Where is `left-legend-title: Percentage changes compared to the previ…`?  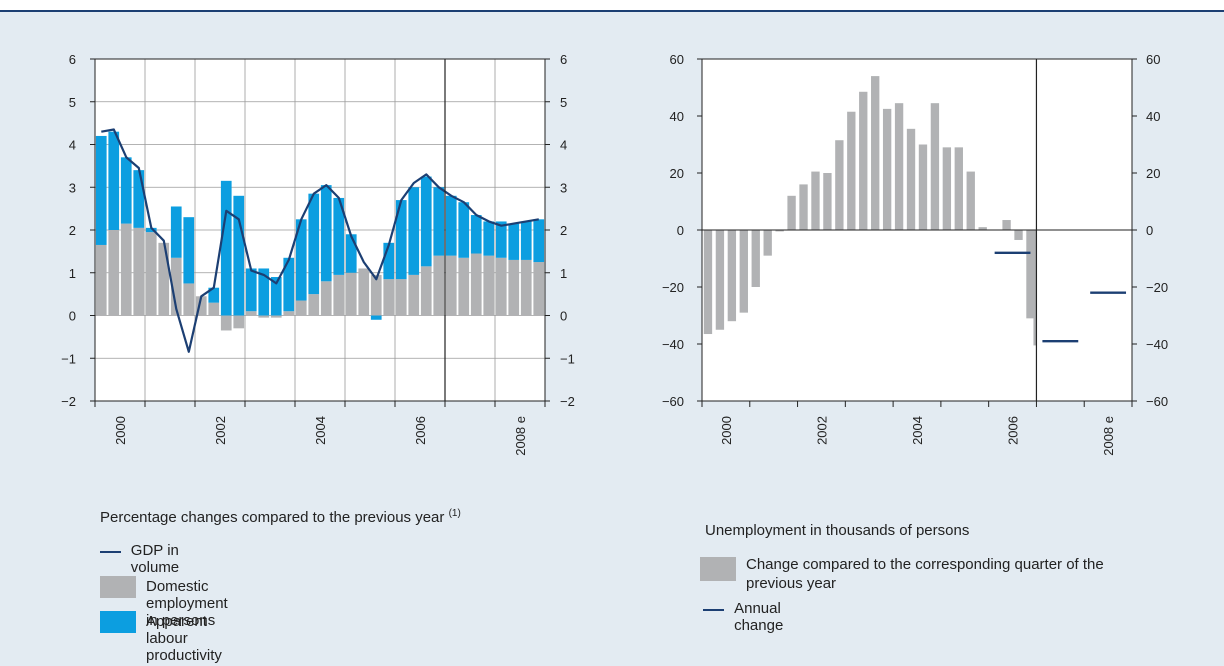 left-legend-title: Percentage changes compared to the previ… is located at coordinates (280, 517).